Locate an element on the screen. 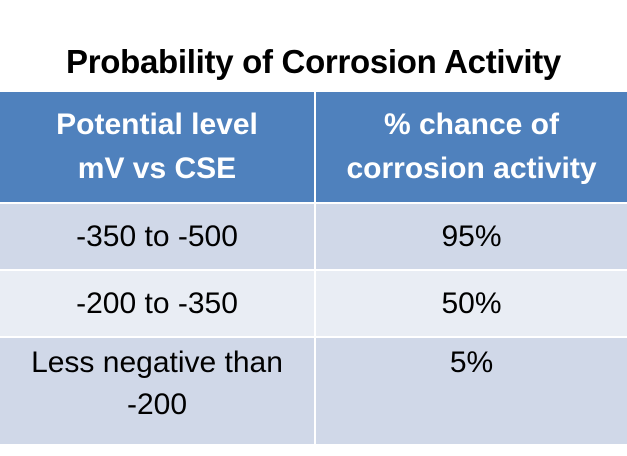 This screenshot has width=627, height=456. table-row-2-potential: -200 to -350 is located at coordinates (157, 303).